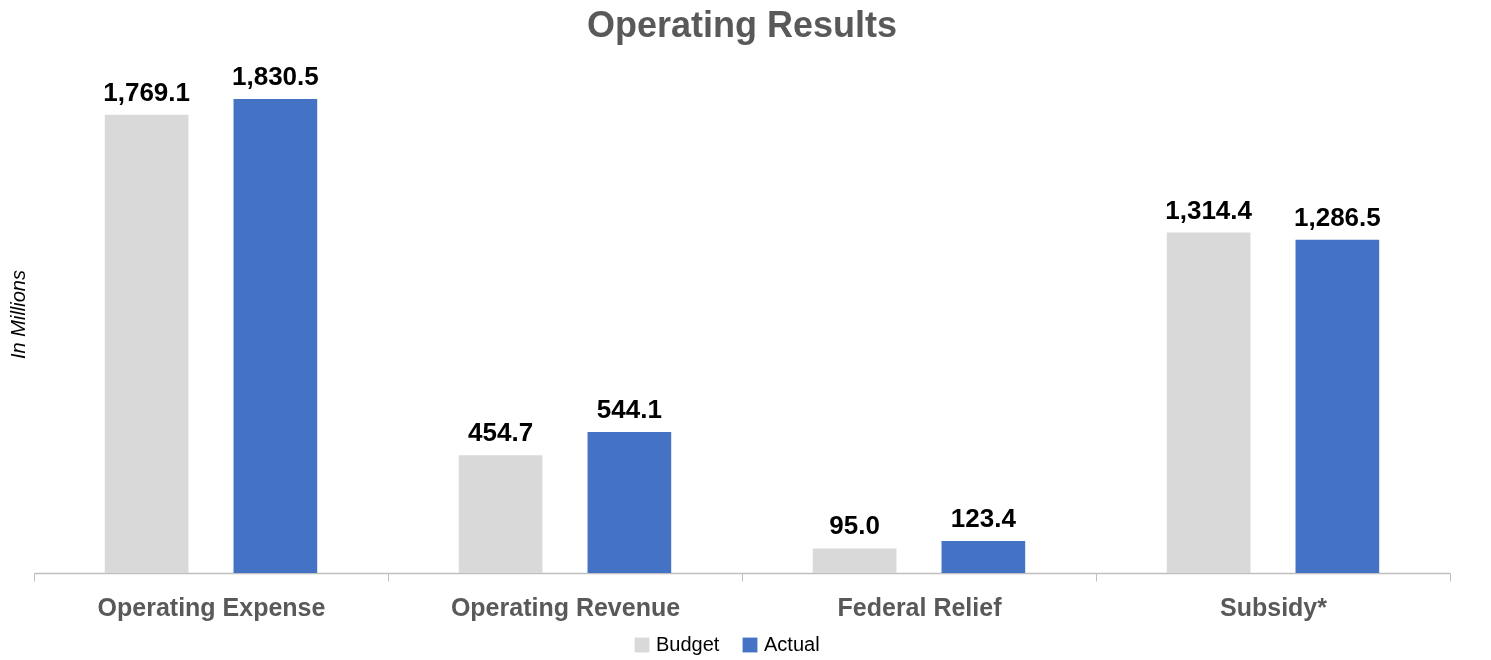 This screenshot has height=660, width=1491. What do you see at coordinates (1209, 209) in the screenshot?
I see `data-label: 1,314.4` at bounding box center [1209, 209].